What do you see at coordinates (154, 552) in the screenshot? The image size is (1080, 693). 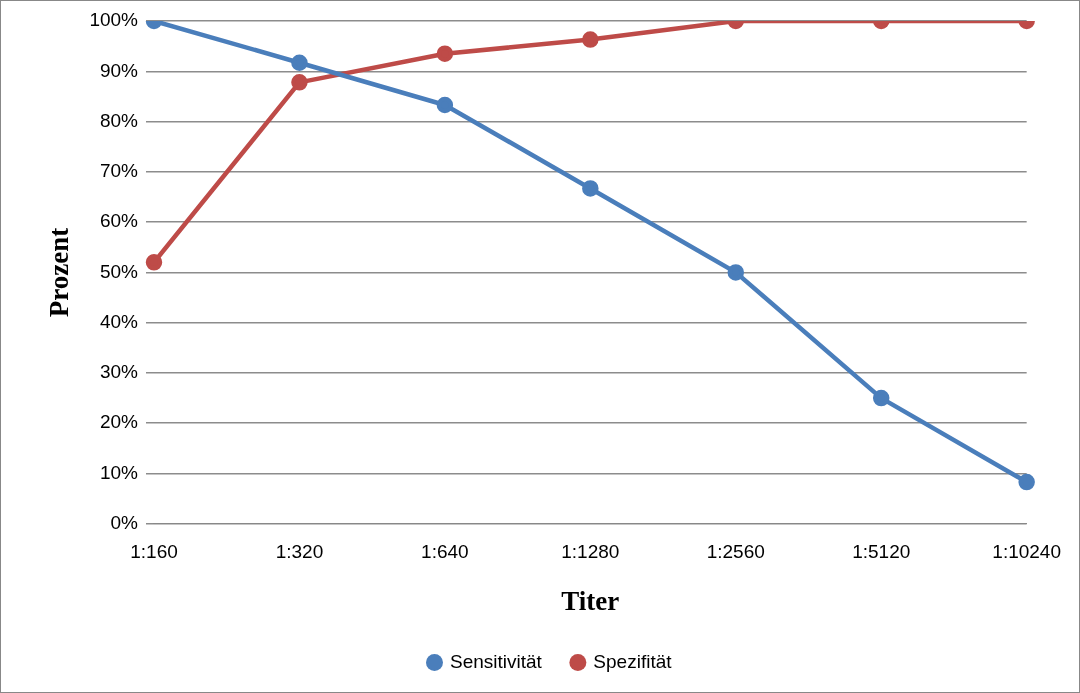 I see `x-tick-label: 1:160` at bounding box center [154, 552].